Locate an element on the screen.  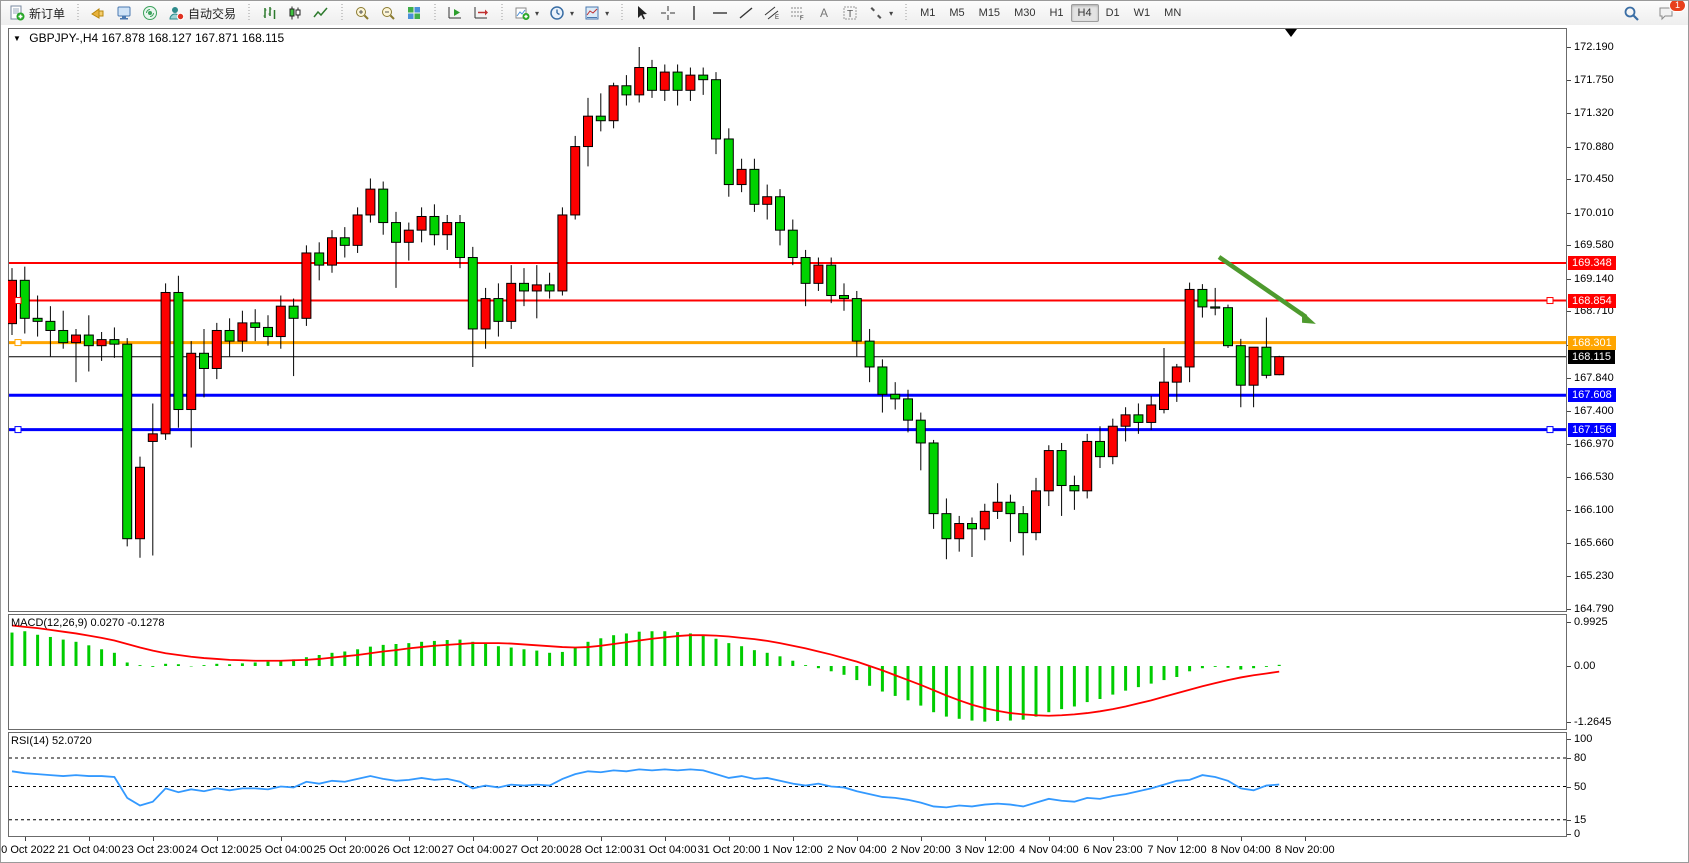
timeframe-button-m15: M15 is located at coordinates (989, 13).